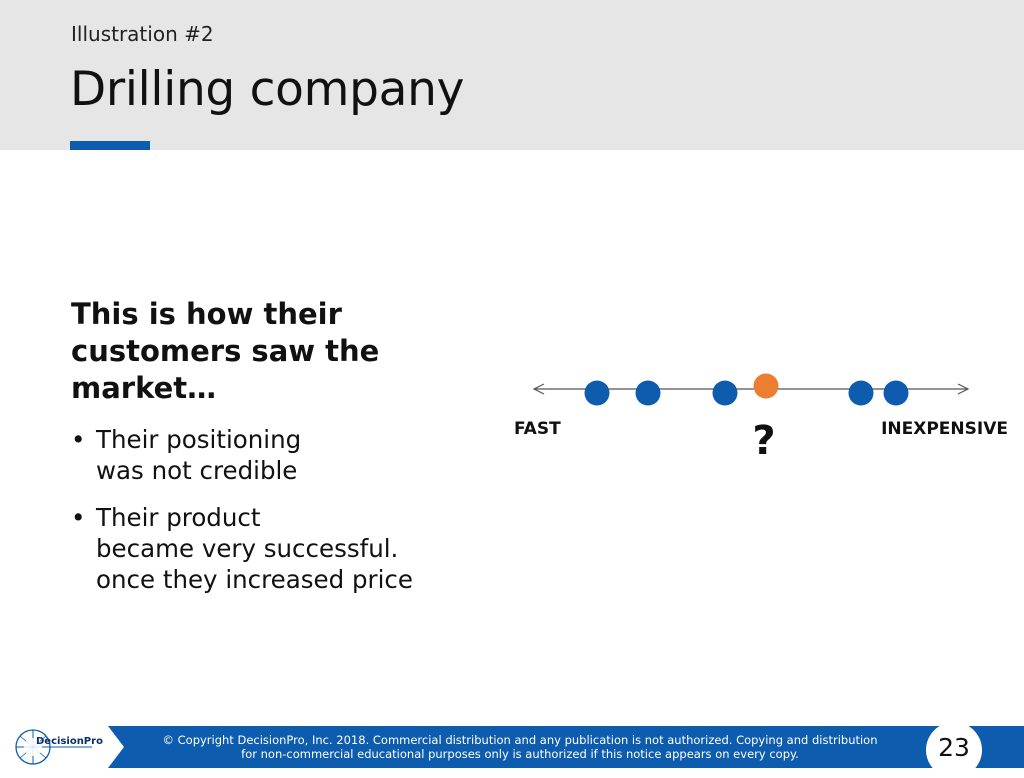 This screenshot has height=778, width=1024. Describe the element at coordinates (281, 455) in the screenshot. I see `bullet-item: • Their positioning was not credible` at that location.